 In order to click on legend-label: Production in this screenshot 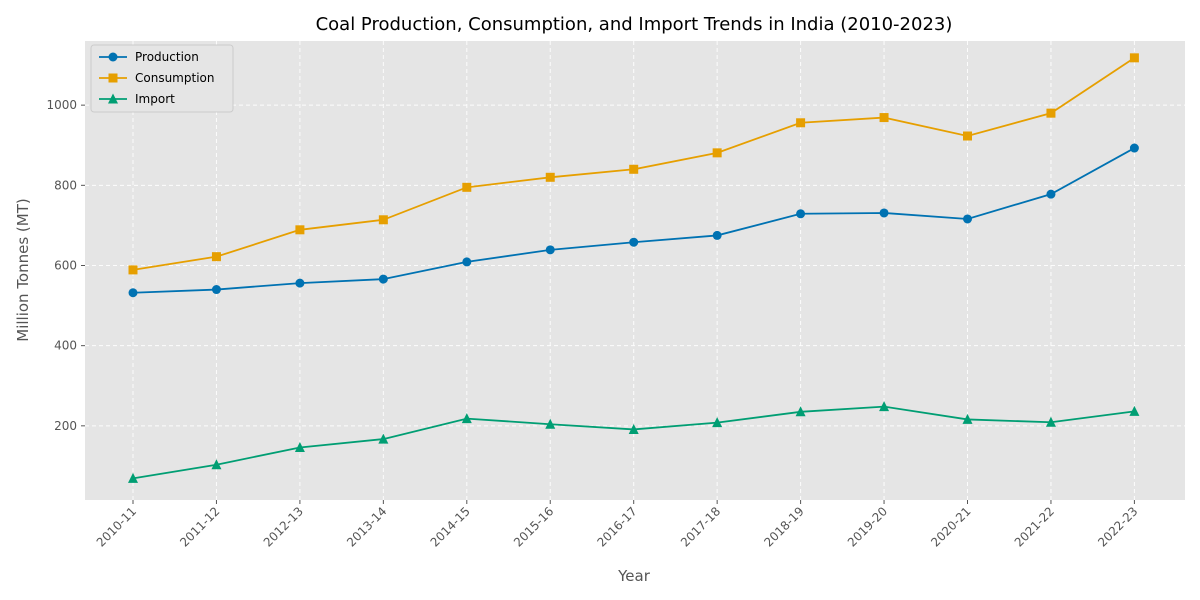, I will do `click(167, 57)`.